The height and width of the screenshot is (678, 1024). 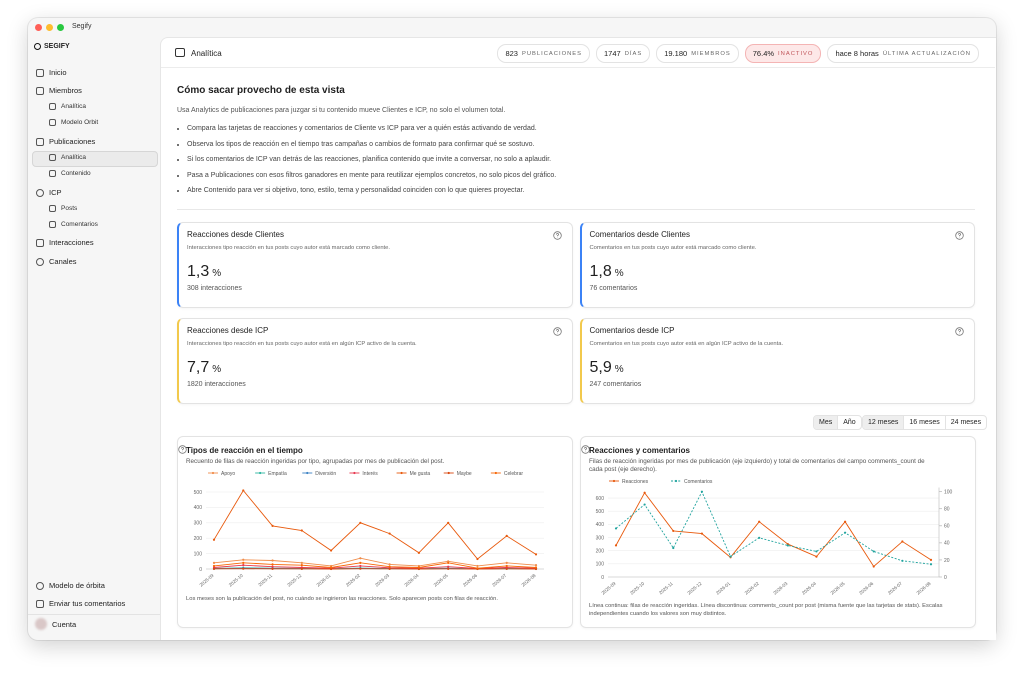 I want to click on x-tick-label: 2026-04, so click(x=411, y=580).